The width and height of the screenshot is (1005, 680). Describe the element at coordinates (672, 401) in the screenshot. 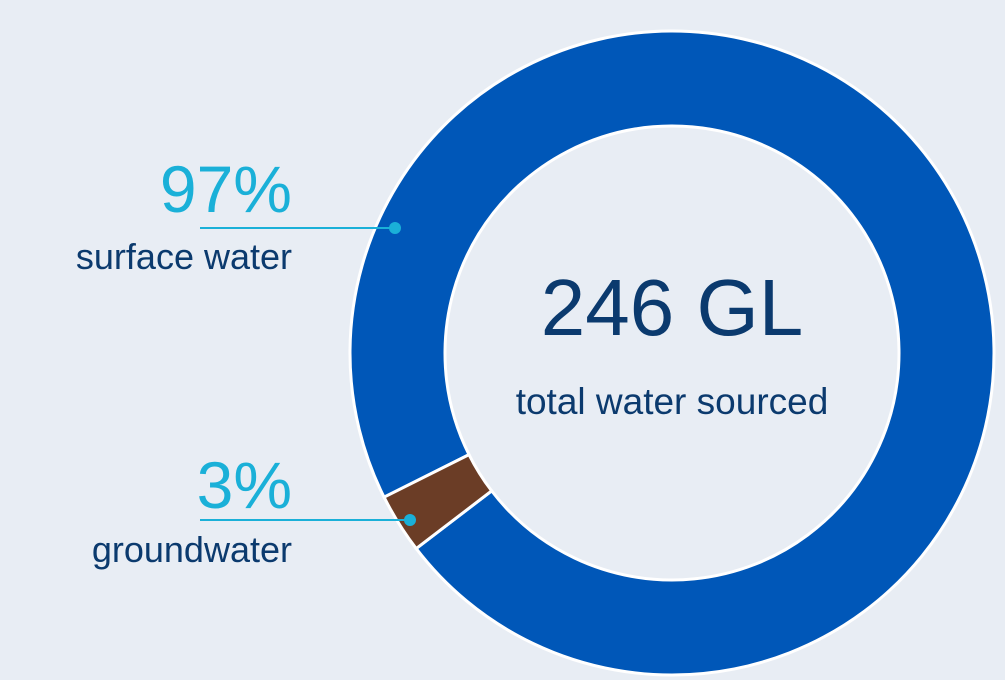

I see `center-label: total water sourced` at that location.